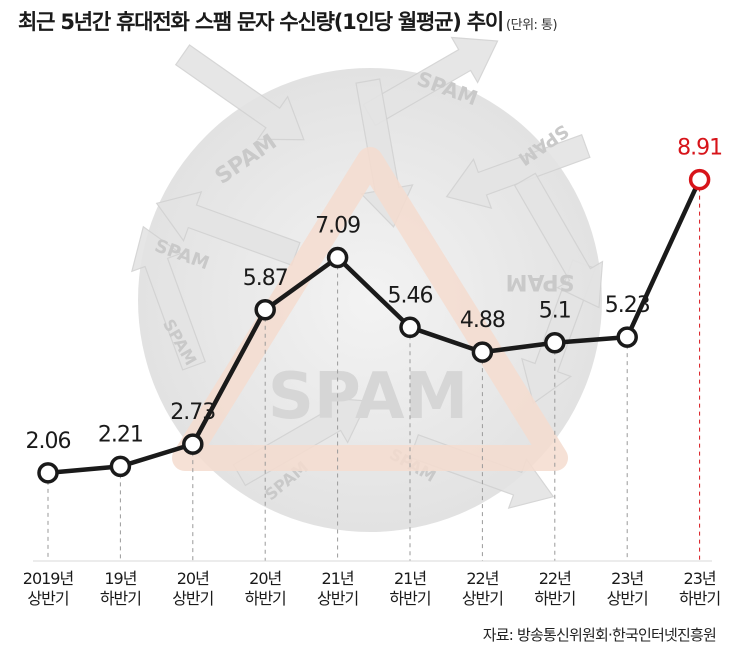 Image resolution: width=740 pixels, height=655 pixels. Describe the element at coordinates (120, 434) in the screenshot. I see `data-label: 2.21` at that location.